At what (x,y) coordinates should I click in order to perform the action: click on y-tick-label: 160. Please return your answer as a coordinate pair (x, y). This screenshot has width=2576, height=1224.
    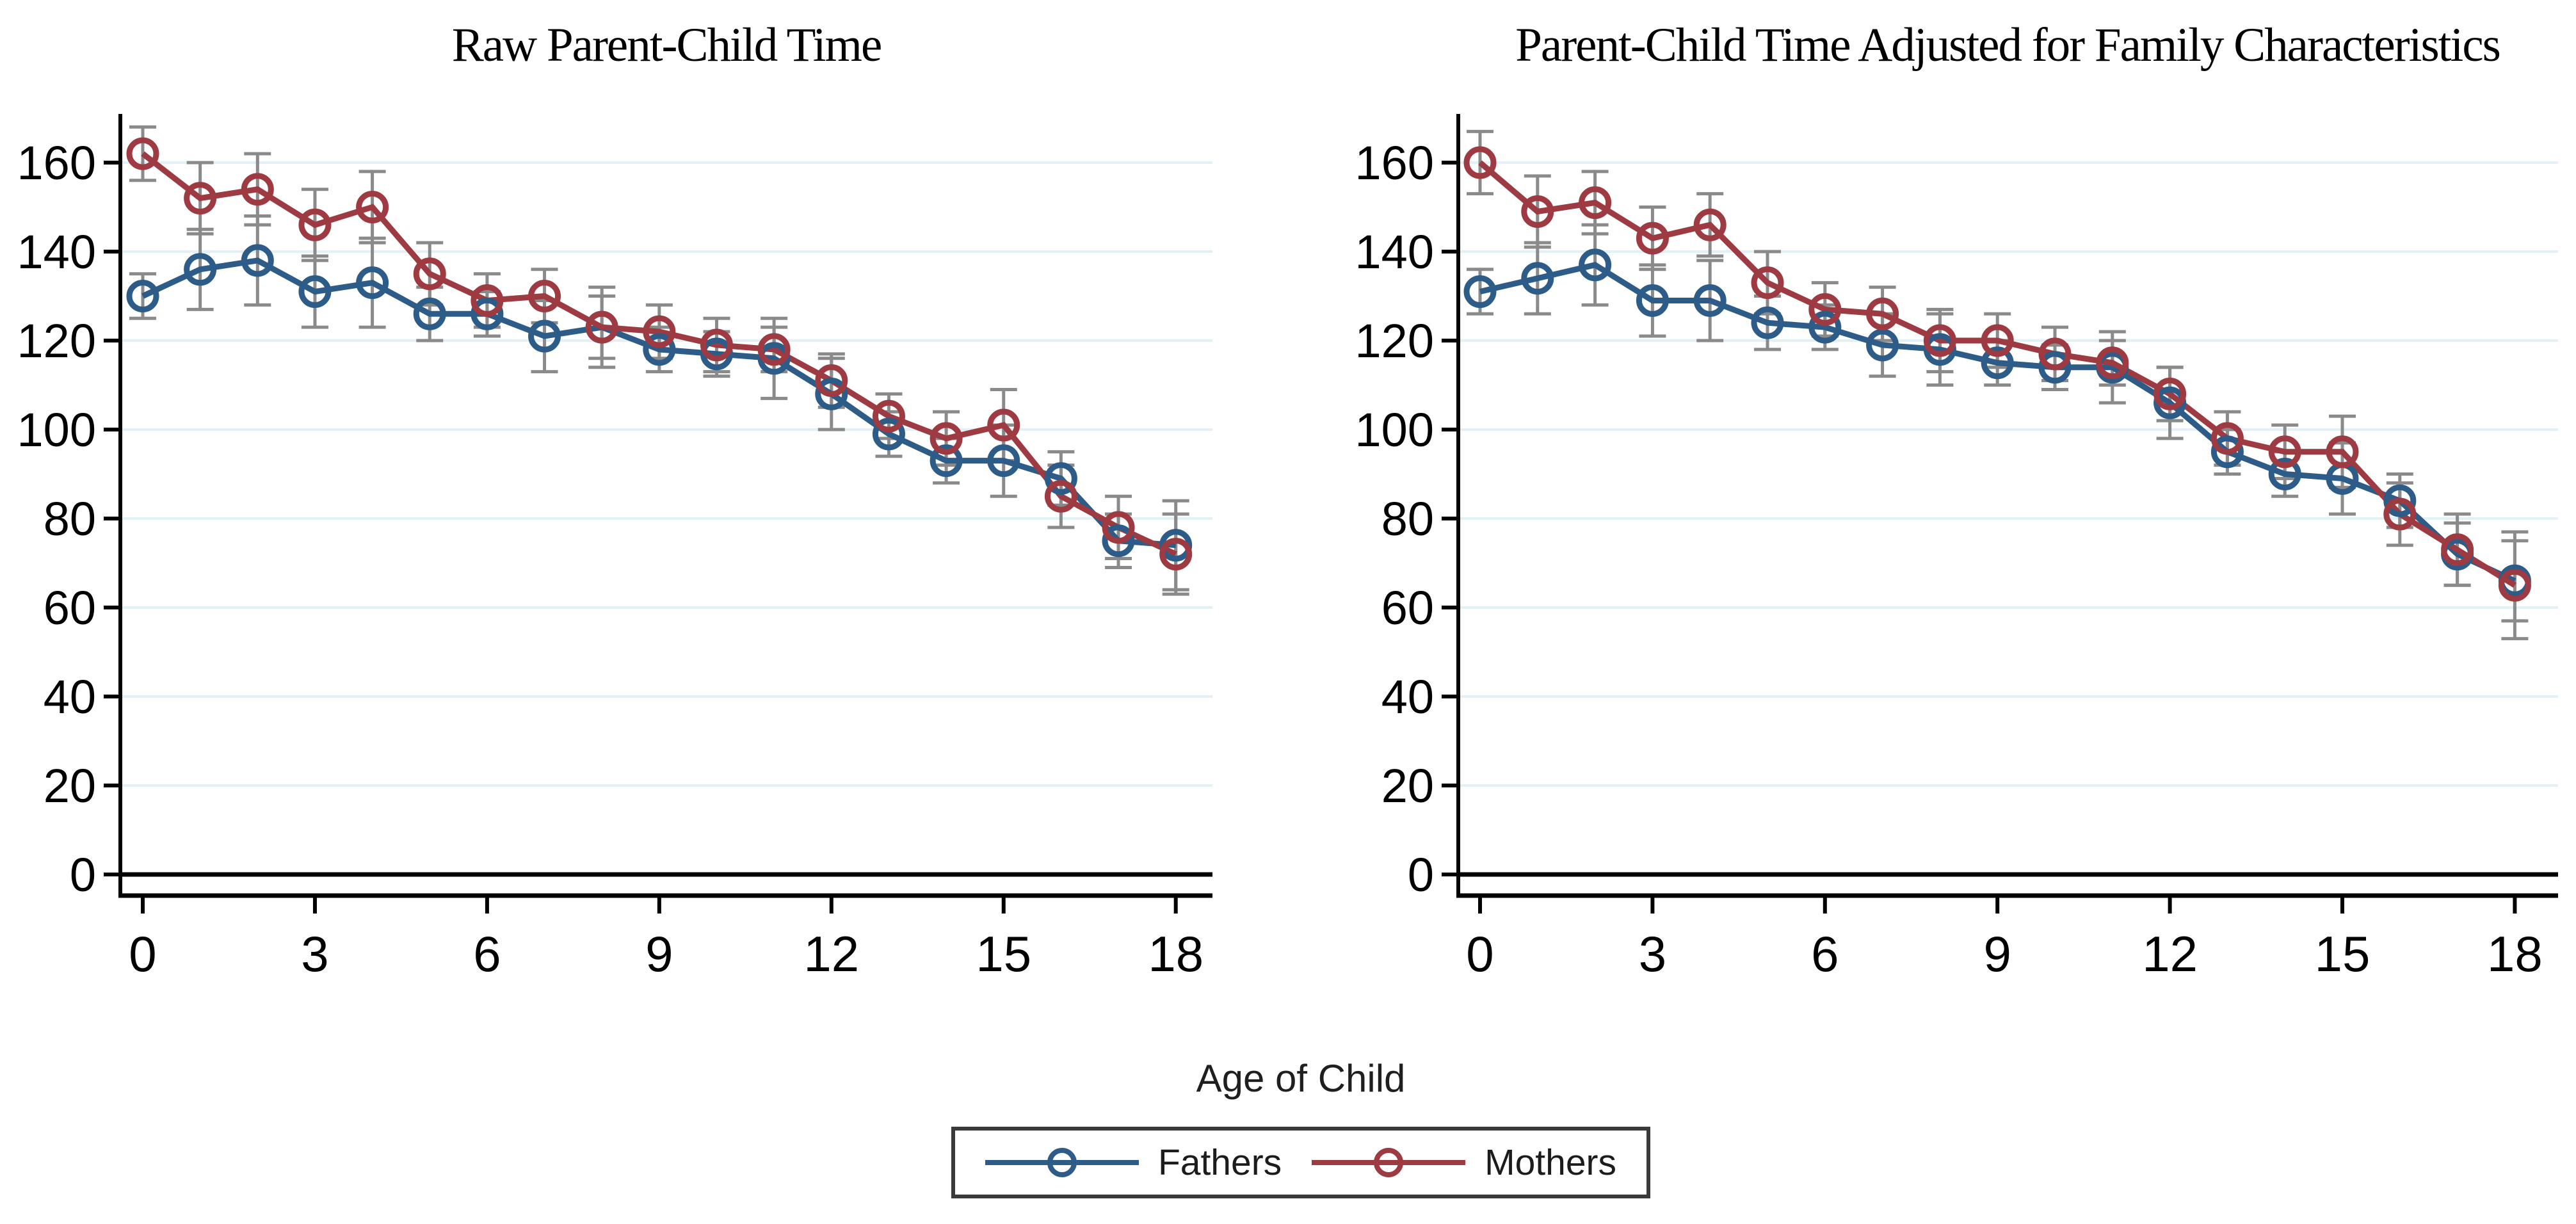
    Looking at the image, I should click on (56, 162).